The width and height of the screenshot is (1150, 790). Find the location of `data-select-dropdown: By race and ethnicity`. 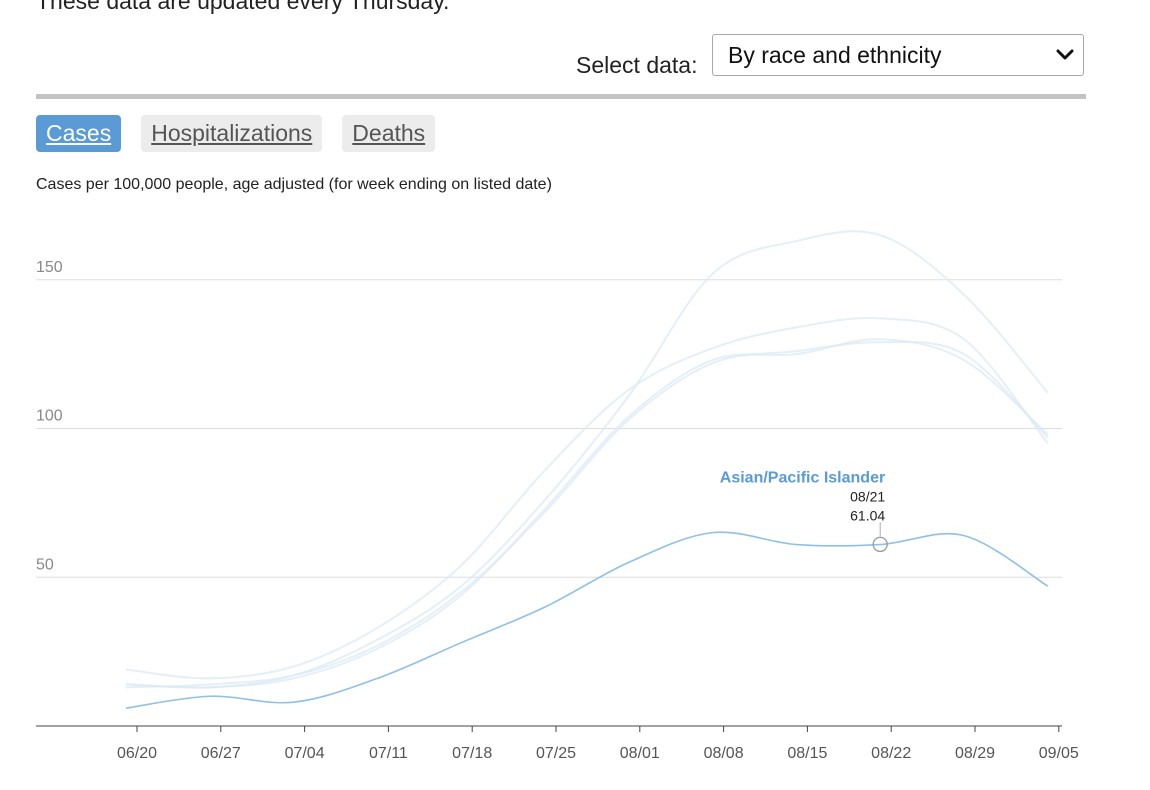

data-select-dropdown: By race and ethnicity is located at coordinates (898, 55).